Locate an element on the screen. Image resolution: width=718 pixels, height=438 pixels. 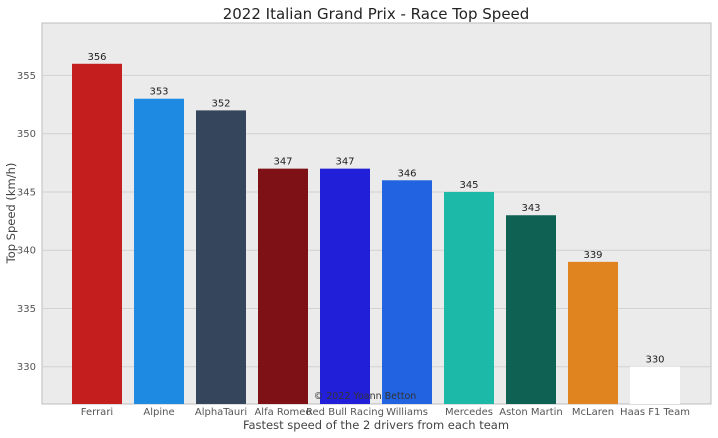
bar-value-label: 330 is located at coordinates (654, 360).